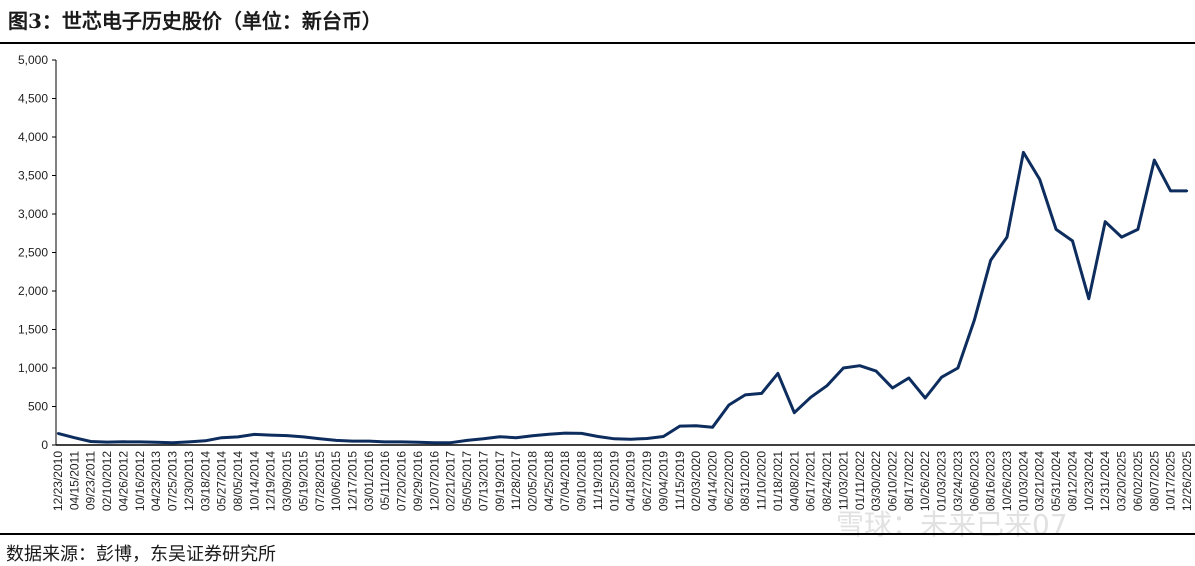 The height and width of the screenshot is (566, 1195). Describe the element at coordinates (123, 481) in the screenshot. I see `x-tick-label: 04/26/2012` at that location.